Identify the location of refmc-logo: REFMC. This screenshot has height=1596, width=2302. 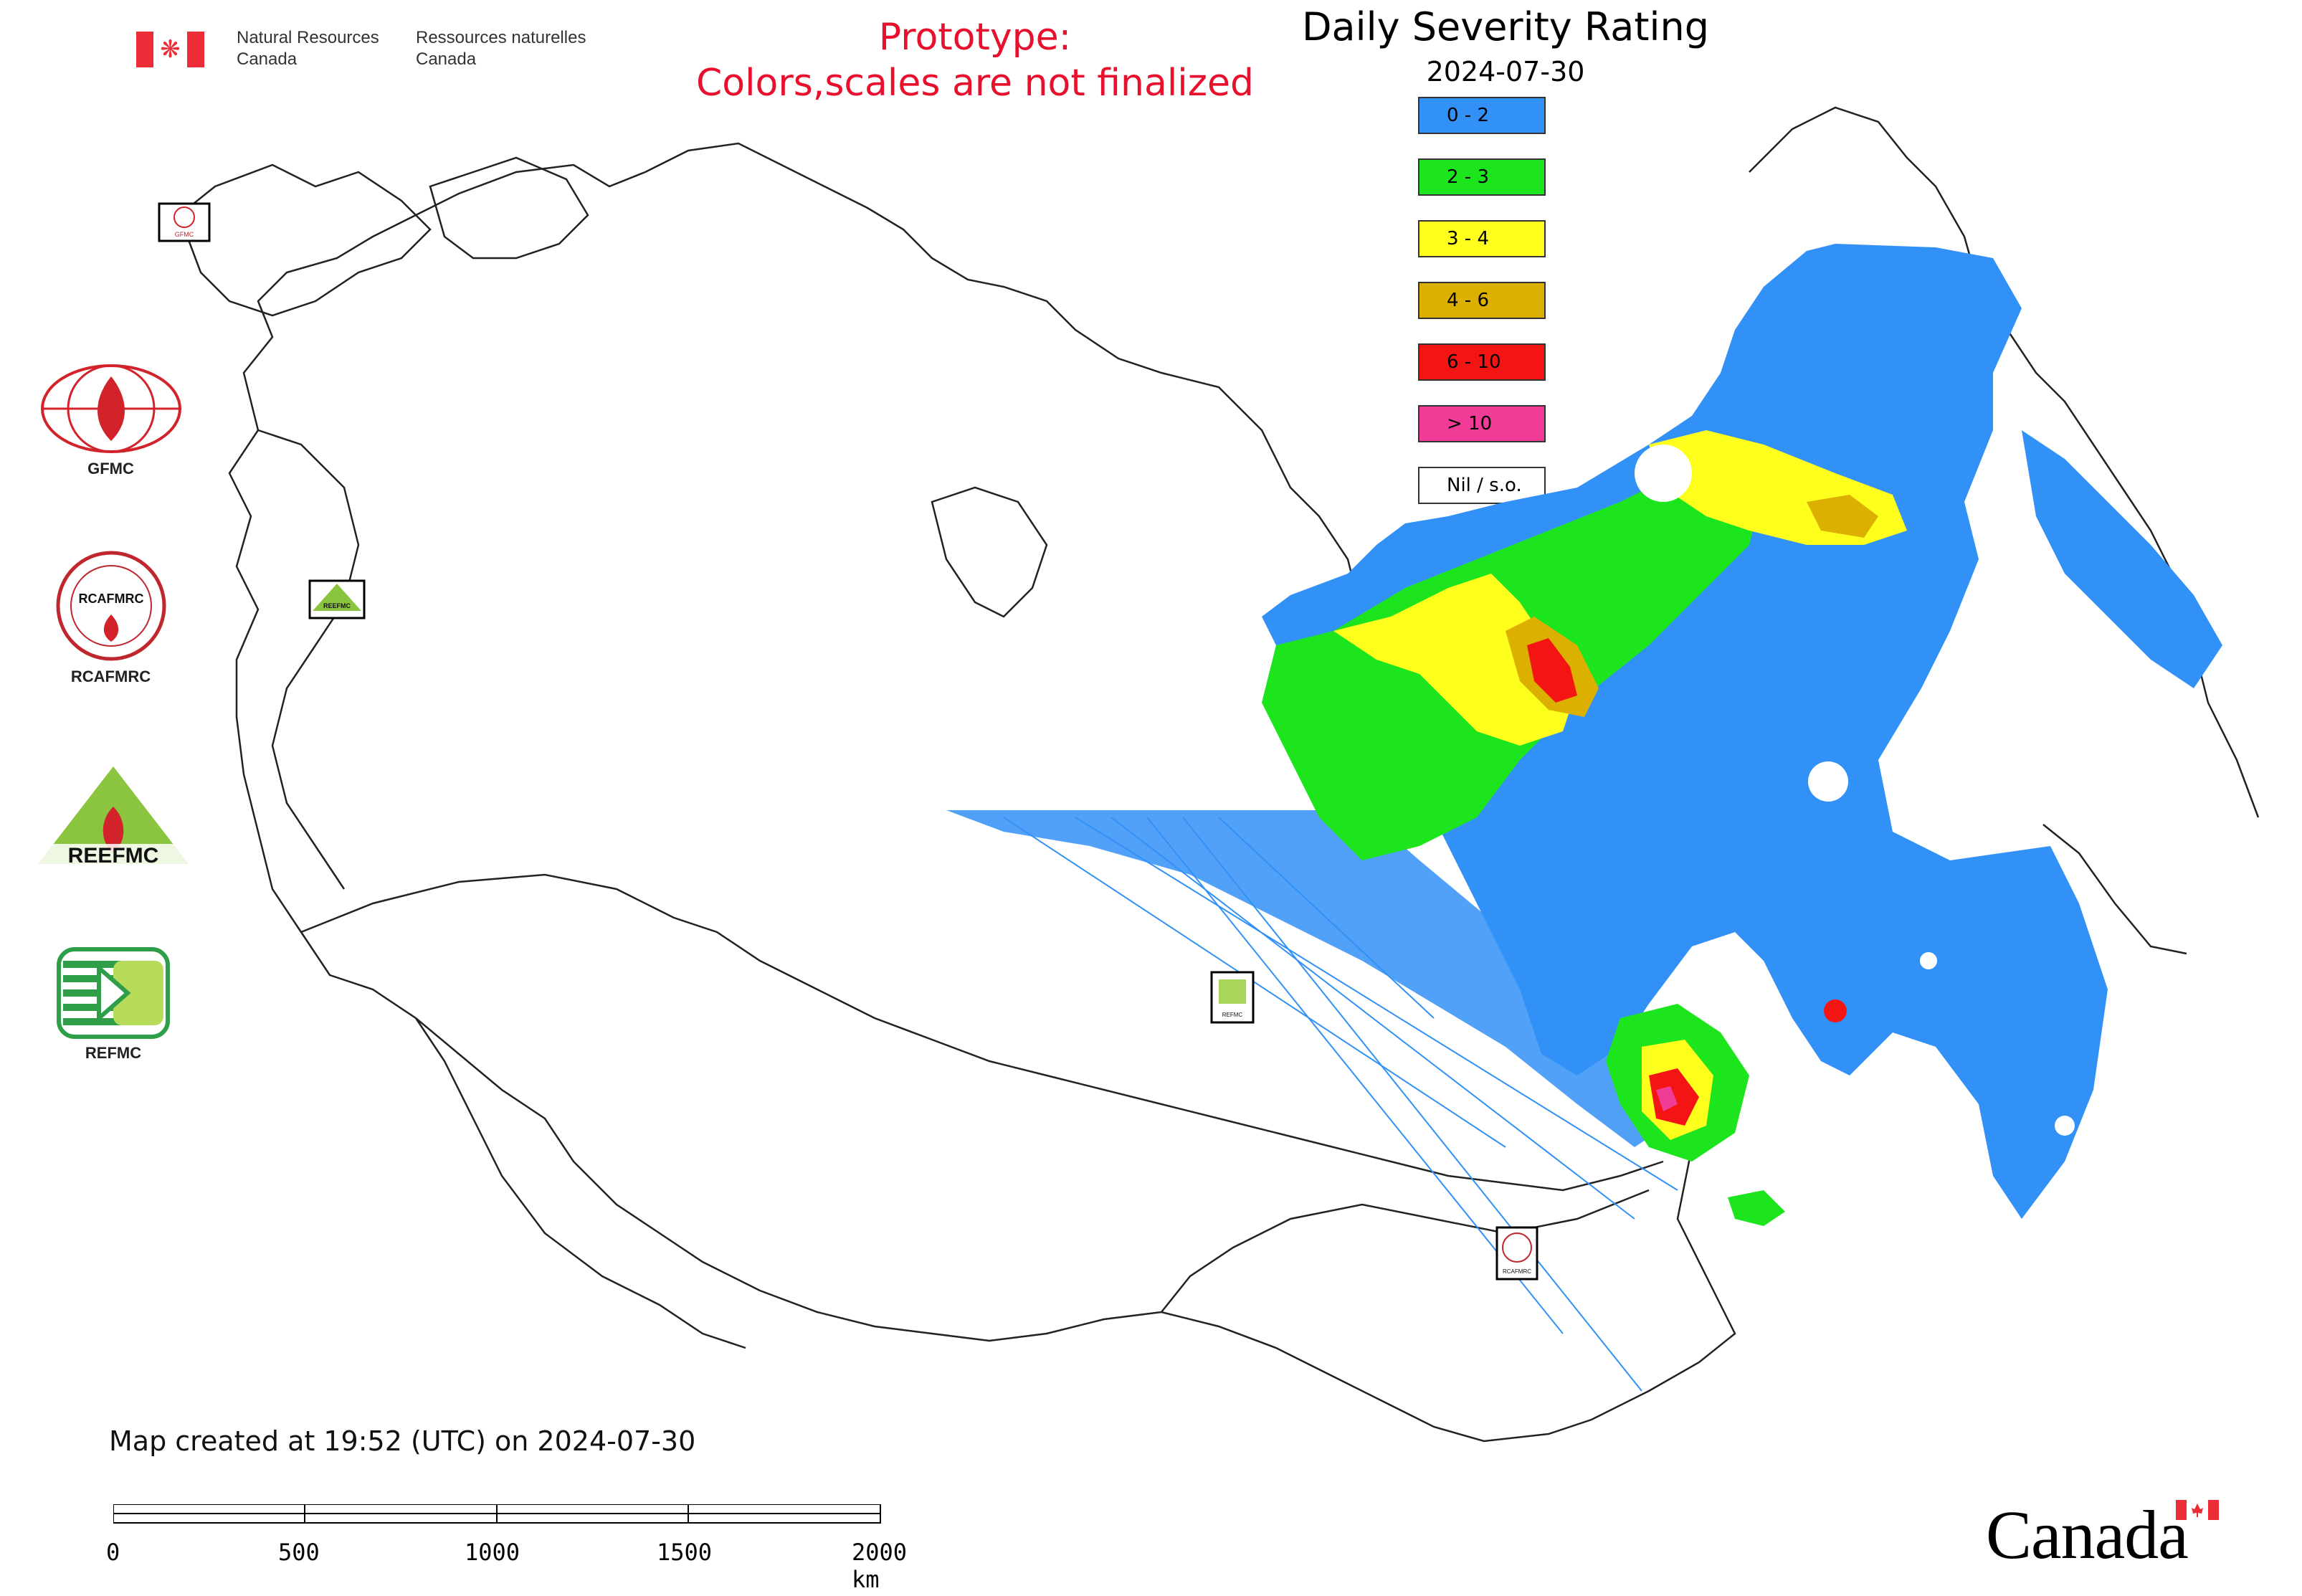
(113, 1004).